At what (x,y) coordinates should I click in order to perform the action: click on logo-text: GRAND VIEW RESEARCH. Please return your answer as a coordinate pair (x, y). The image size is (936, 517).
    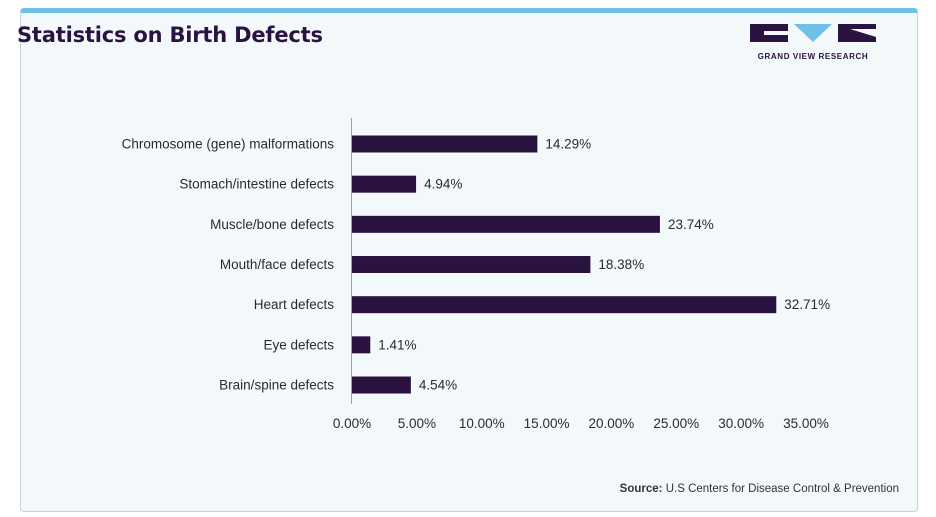
    Looking at the image, I should click on (813, 56).